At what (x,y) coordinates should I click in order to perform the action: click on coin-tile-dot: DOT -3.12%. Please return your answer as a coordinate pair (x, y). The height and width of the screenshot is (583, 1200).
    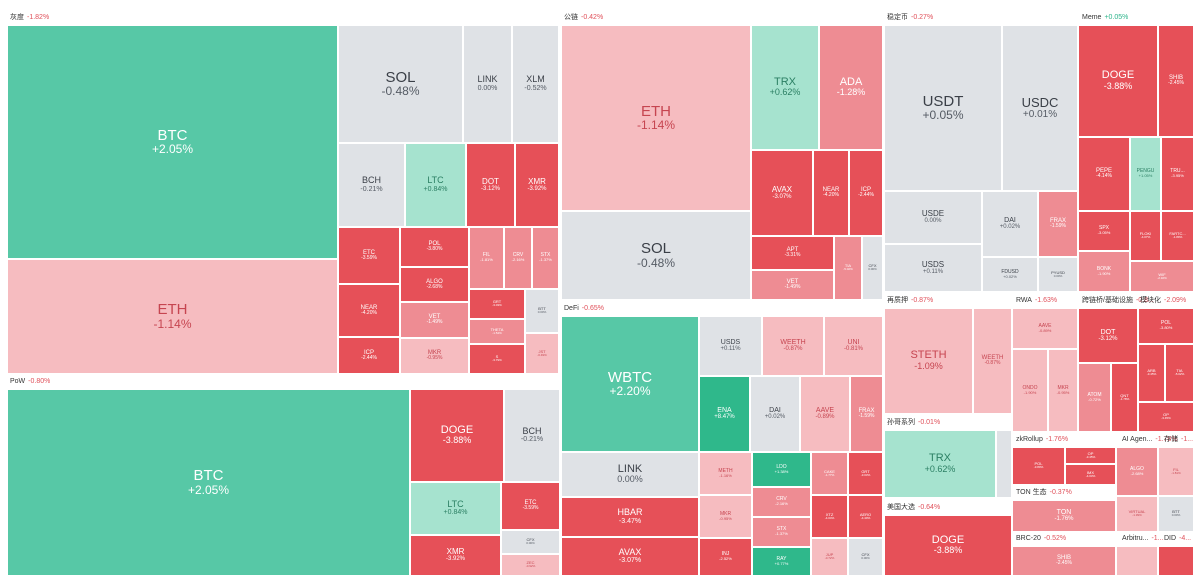
    Looking at the image, I should click on (1108, 335).